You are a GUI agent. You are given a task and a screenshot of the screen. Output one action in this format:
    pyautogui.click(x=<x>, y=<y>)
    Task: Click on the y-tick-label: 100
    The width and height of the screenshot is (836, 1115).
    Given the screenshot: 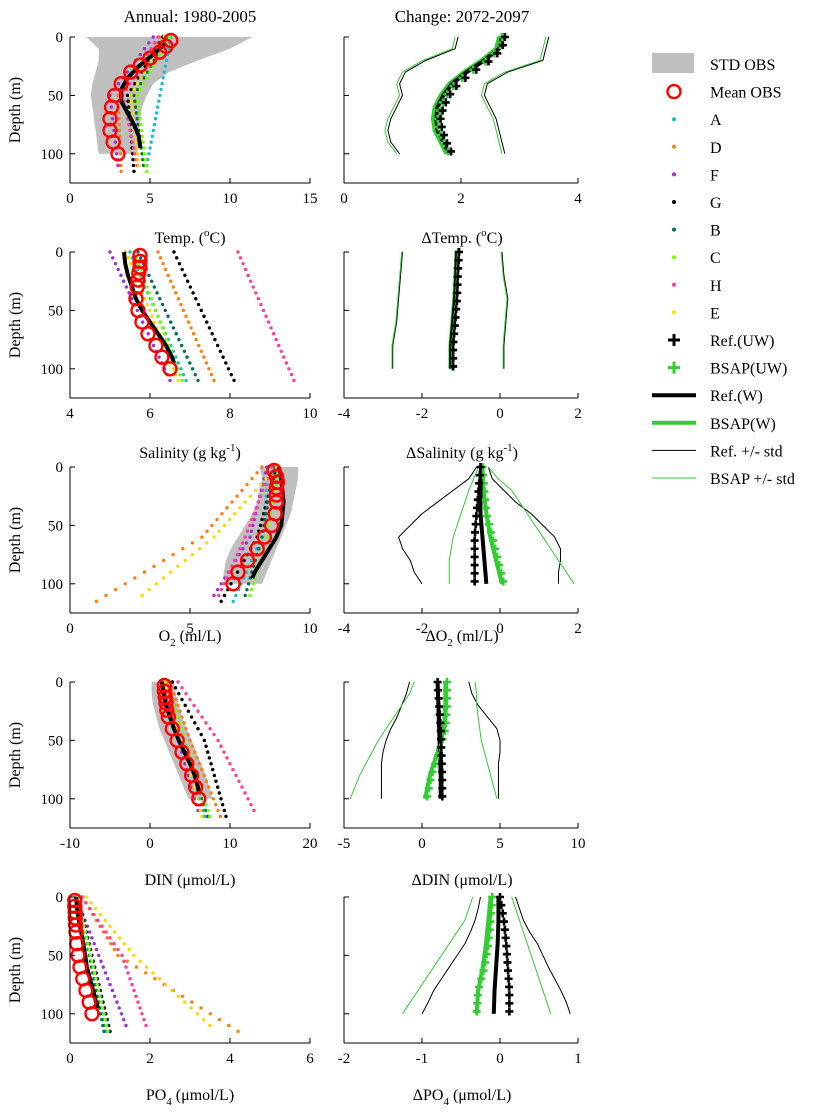 What is the action you would take?
    pyautogui.click(x=52, y=1015)
    